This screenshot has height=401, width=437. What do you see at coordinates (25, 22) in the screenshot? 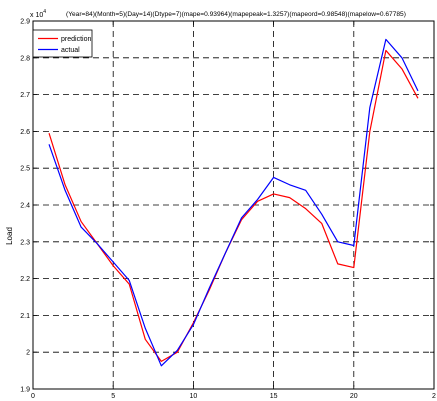
I see `y-tick-label: 2.9` at bounding box center [25, 22].